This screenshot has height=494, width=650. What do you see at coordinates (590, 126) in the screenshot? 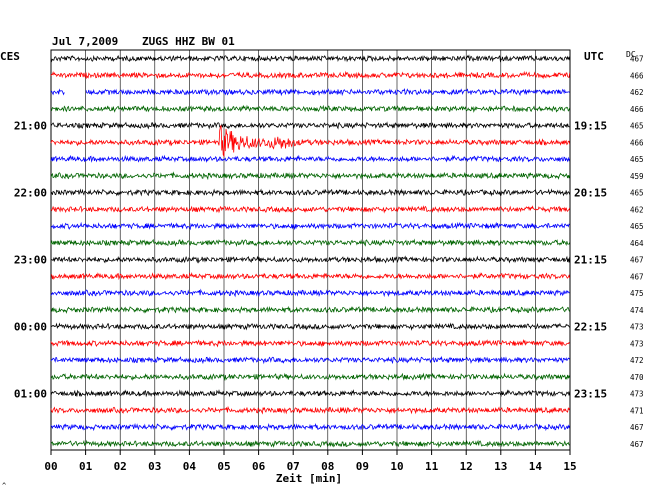
I see `right-hour-label: 19:15` at bounding box center [590, 126].